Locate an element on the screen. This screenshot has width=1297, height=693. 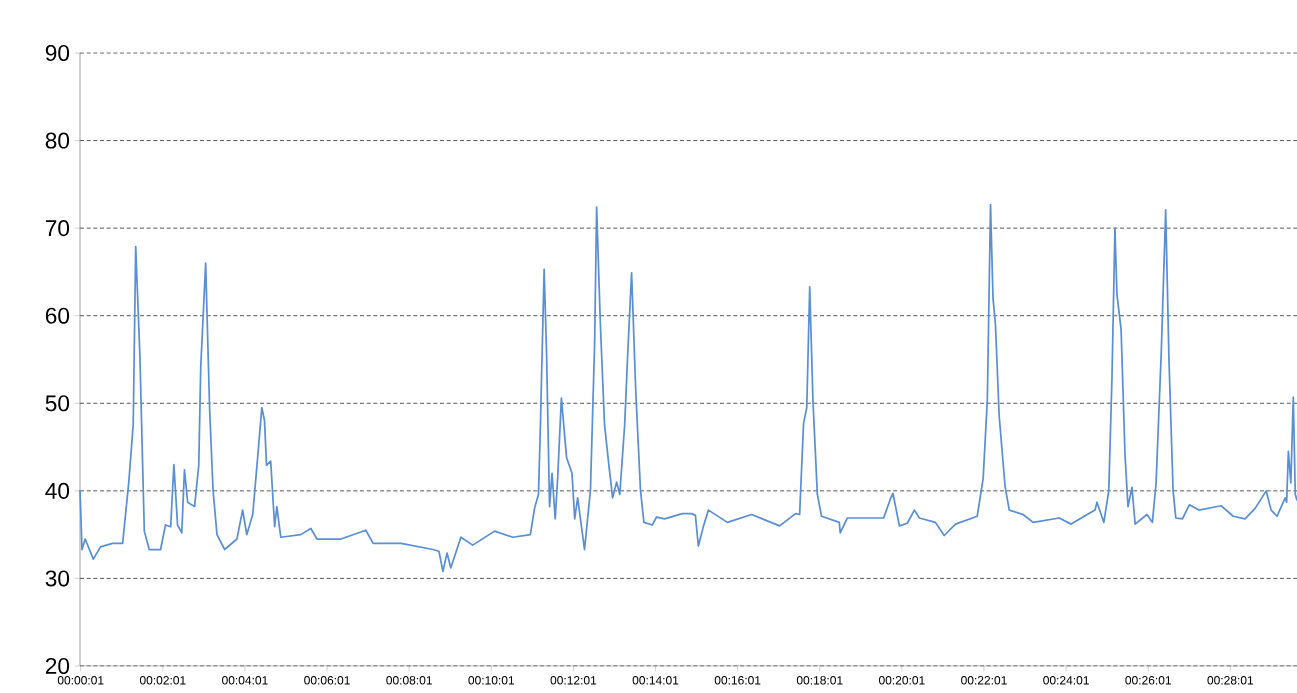
x-tick-label: 00:28:01 is located at coordinates (1230, 680).